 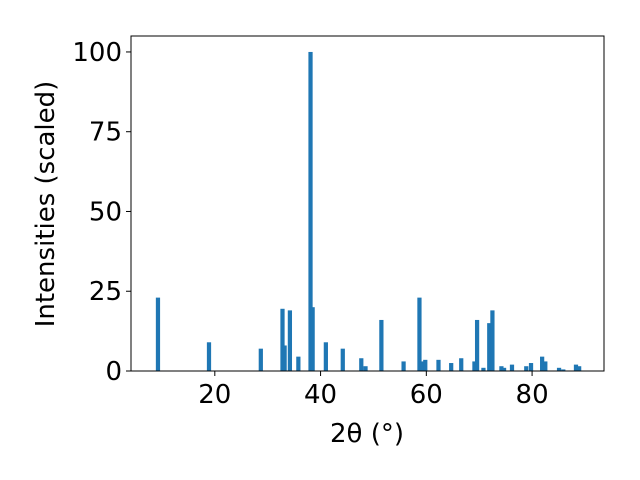 I want to click on x-axis-label: 2θ (°), so click(x=367, y=434).